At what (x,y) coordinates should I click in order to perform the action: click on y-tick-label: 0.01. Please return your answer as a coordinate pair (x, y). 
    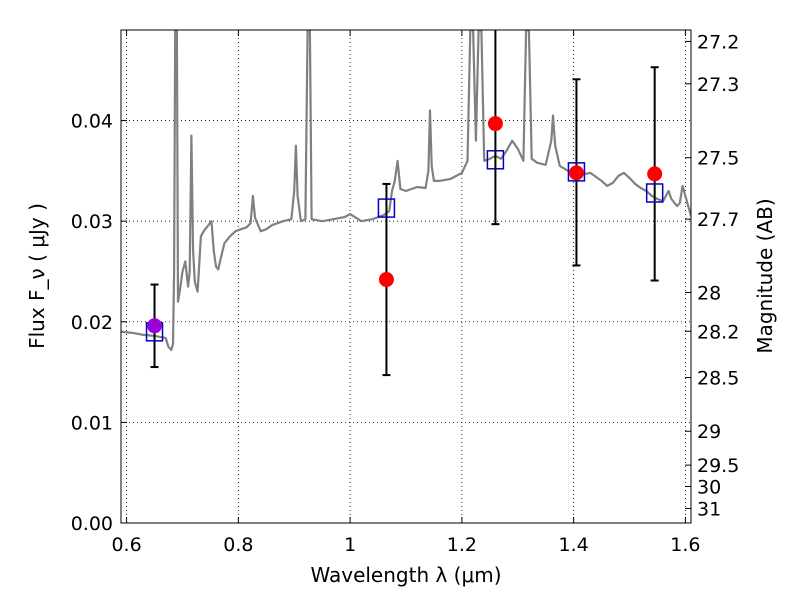
    Looking at the image, I should click on (92, 423).